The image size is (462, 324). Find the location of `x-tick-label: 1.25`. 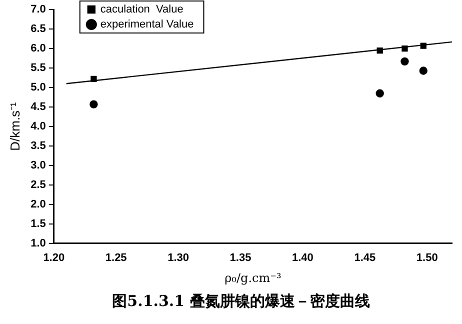

x-tick-label: 1.25 is located at coordinates (116, 258).